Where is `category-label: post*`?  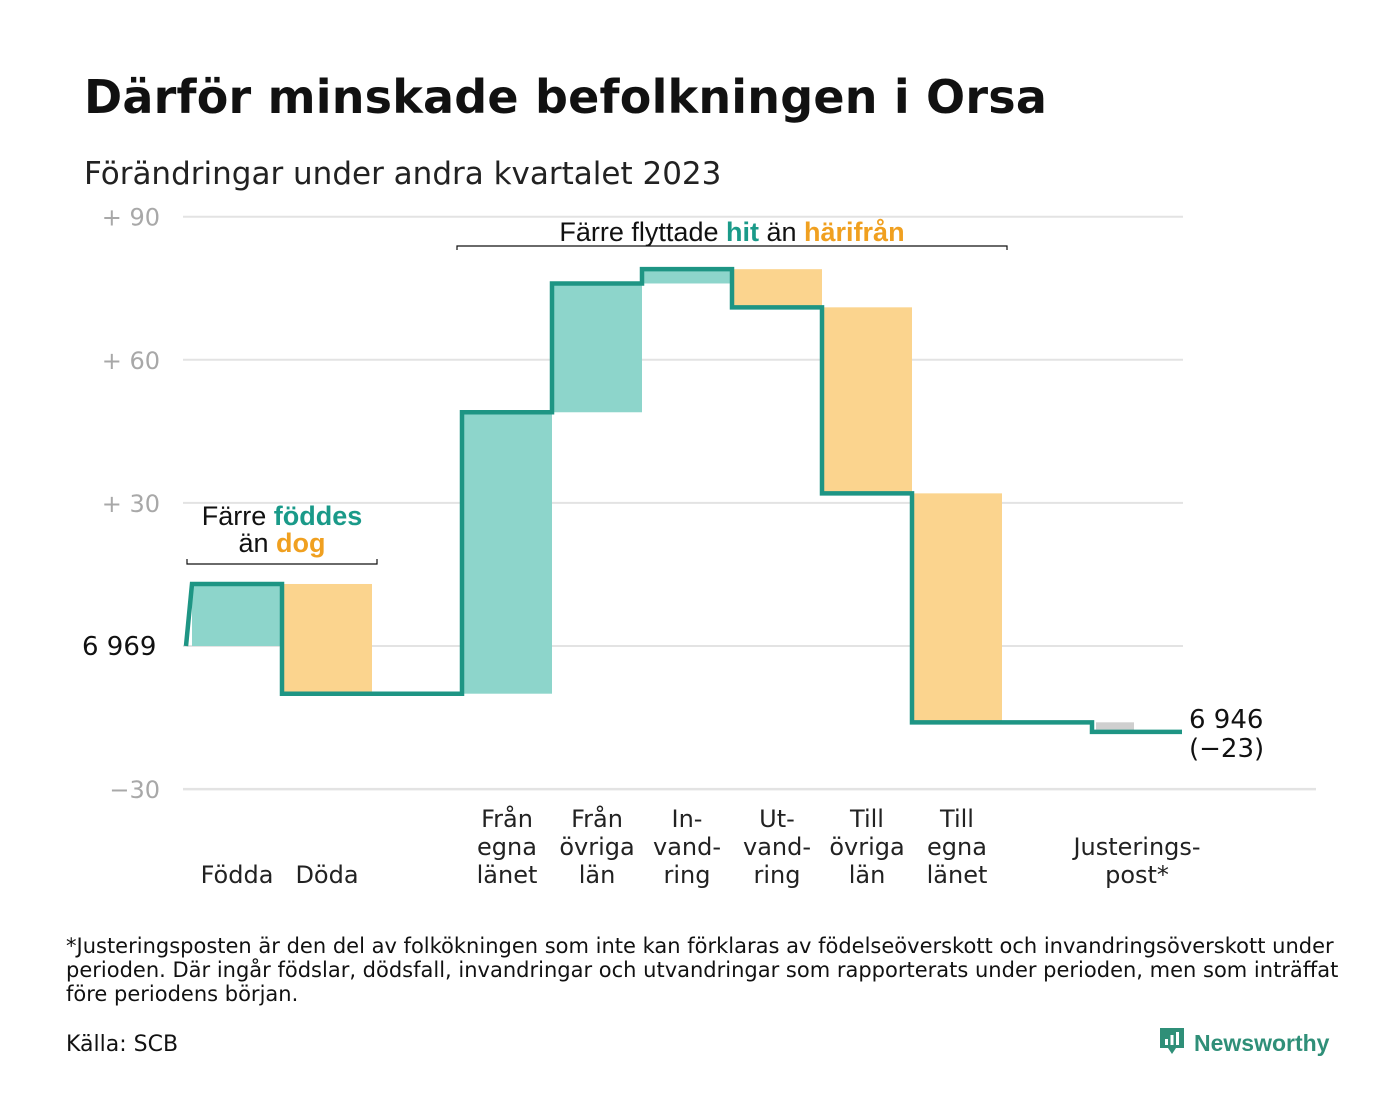 category-label: post* is located at coordinates (1137, 875).